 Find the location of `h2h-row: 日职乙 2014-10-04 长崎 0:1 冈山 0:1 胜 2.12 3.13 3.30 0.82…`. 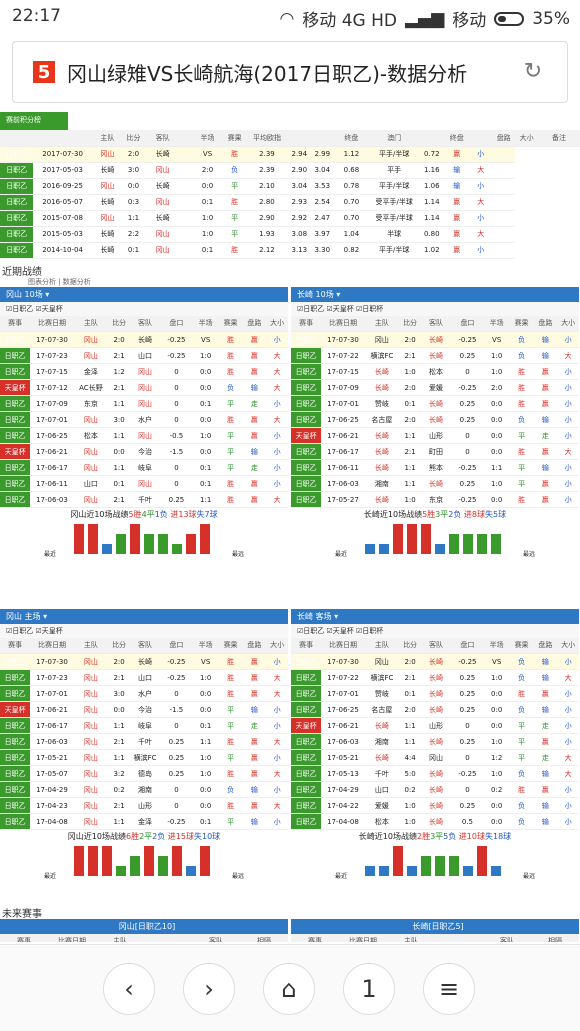

h2h-row: 日职乙 2014-10-04 长崎 0:1 冈山 0:1 胜 2.12 3.13 3.30 0.82… is located at coordinates (290, 250).